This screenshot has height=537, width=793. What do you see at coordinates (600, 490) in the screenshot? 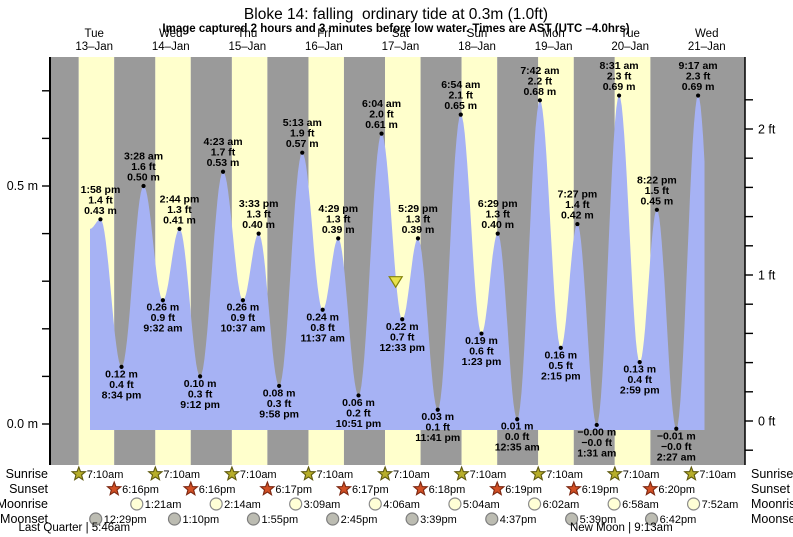
I see `sunset-time: 6:19pm` at bounding box center [600, 490].